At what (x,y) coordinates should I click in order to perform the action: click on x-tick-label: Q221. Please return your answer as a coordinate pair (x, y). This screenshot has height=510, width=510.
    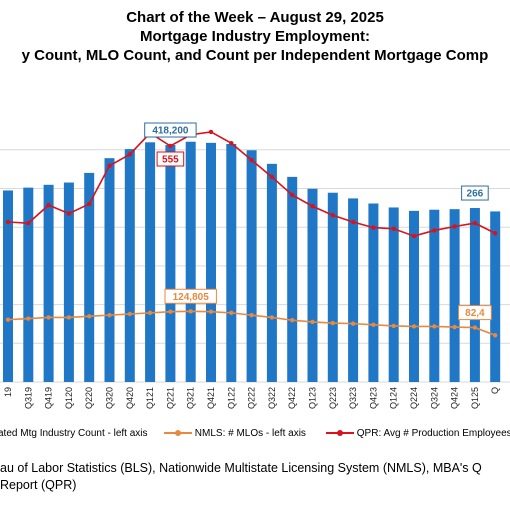
    Looking at the image, I should click on (170, 398).